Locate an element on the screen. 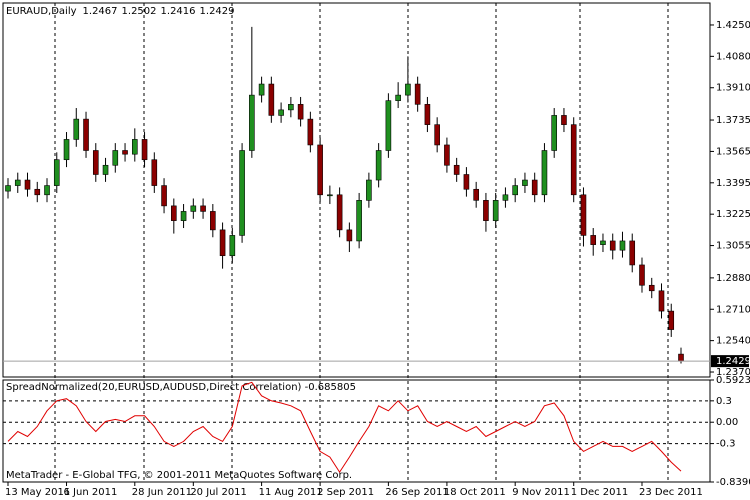  y-tick-label: 1.3565 is located at coordinates (733, 151).